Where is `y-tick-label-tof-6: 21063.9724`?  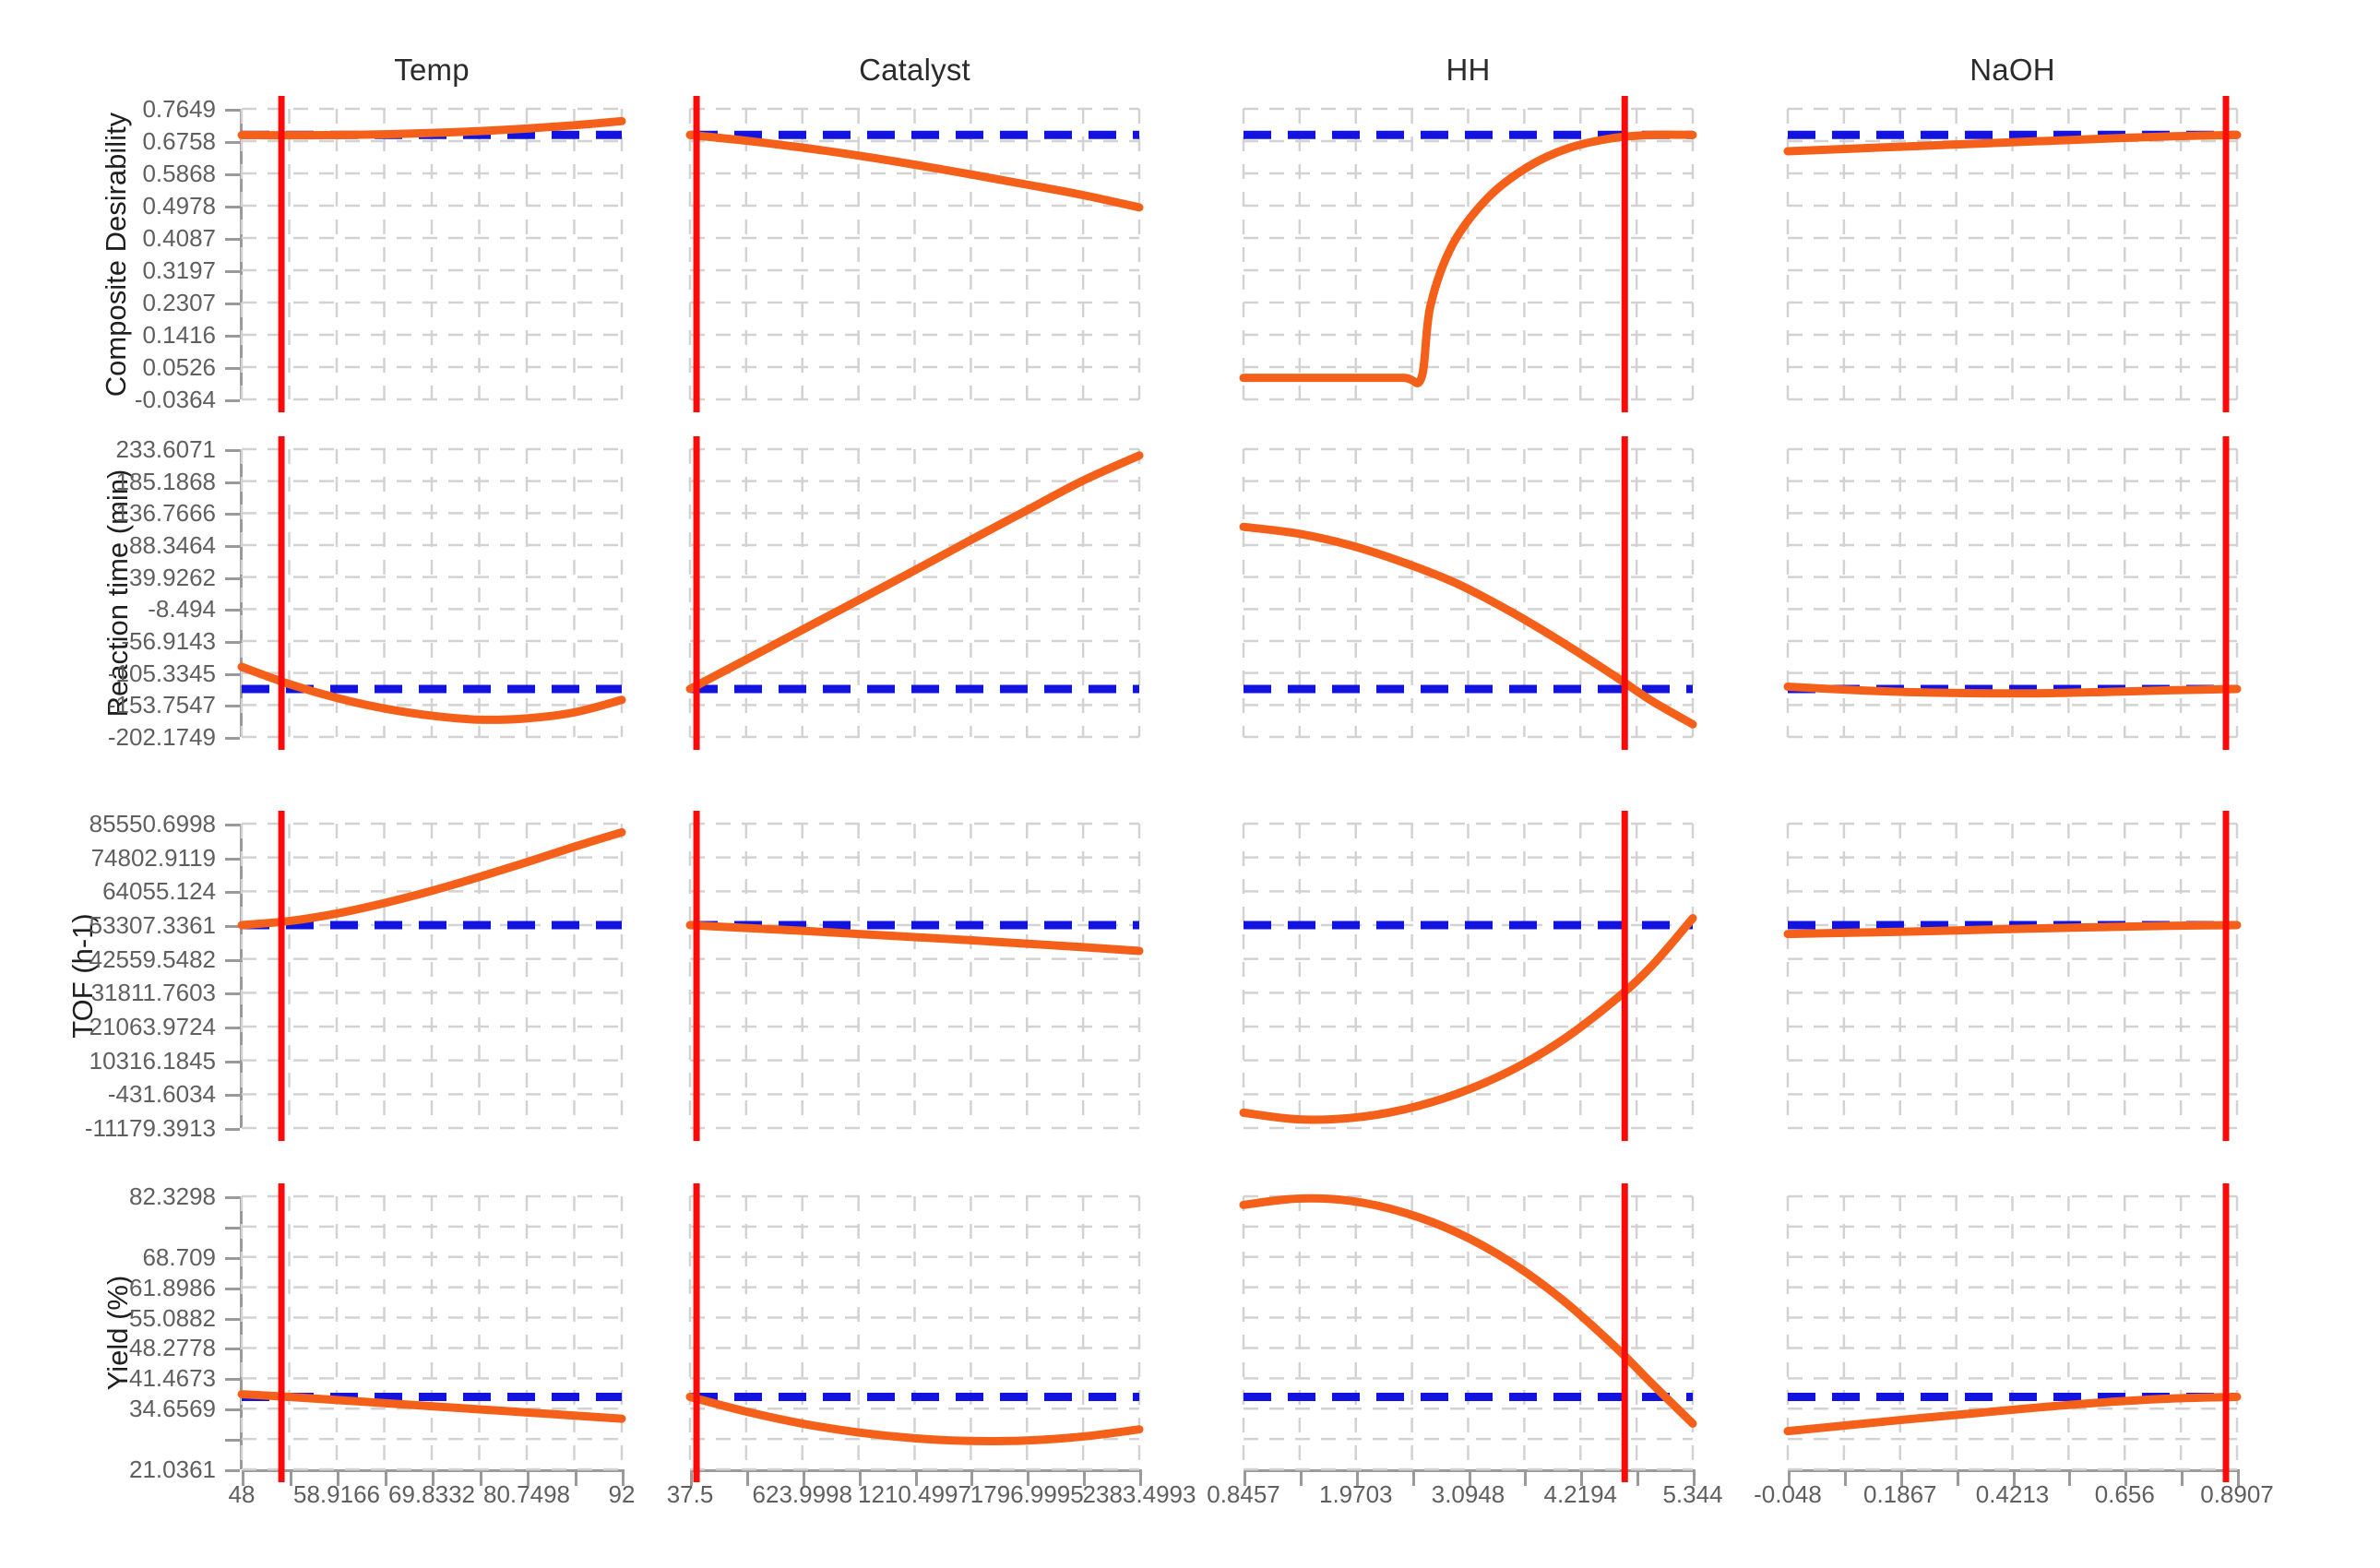
y-tick-label-tof-6: 21063.9724 is located at coordinates (152, 1026).